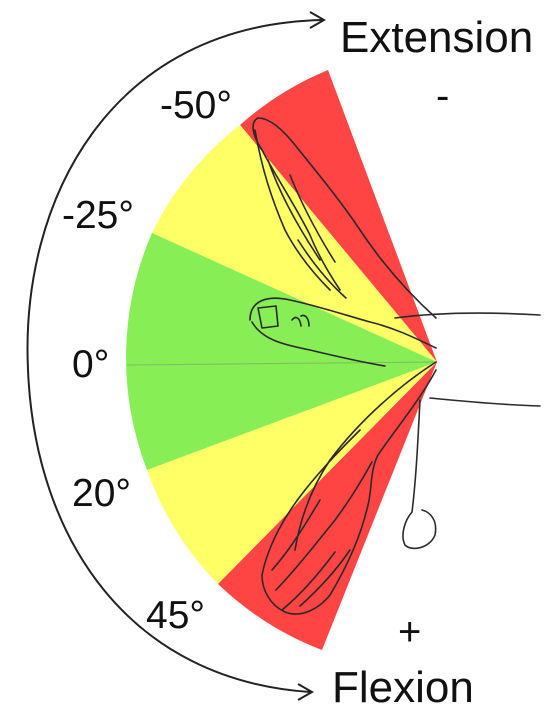  I want to click on arc-arrow-top-icon, so click(318, 20).